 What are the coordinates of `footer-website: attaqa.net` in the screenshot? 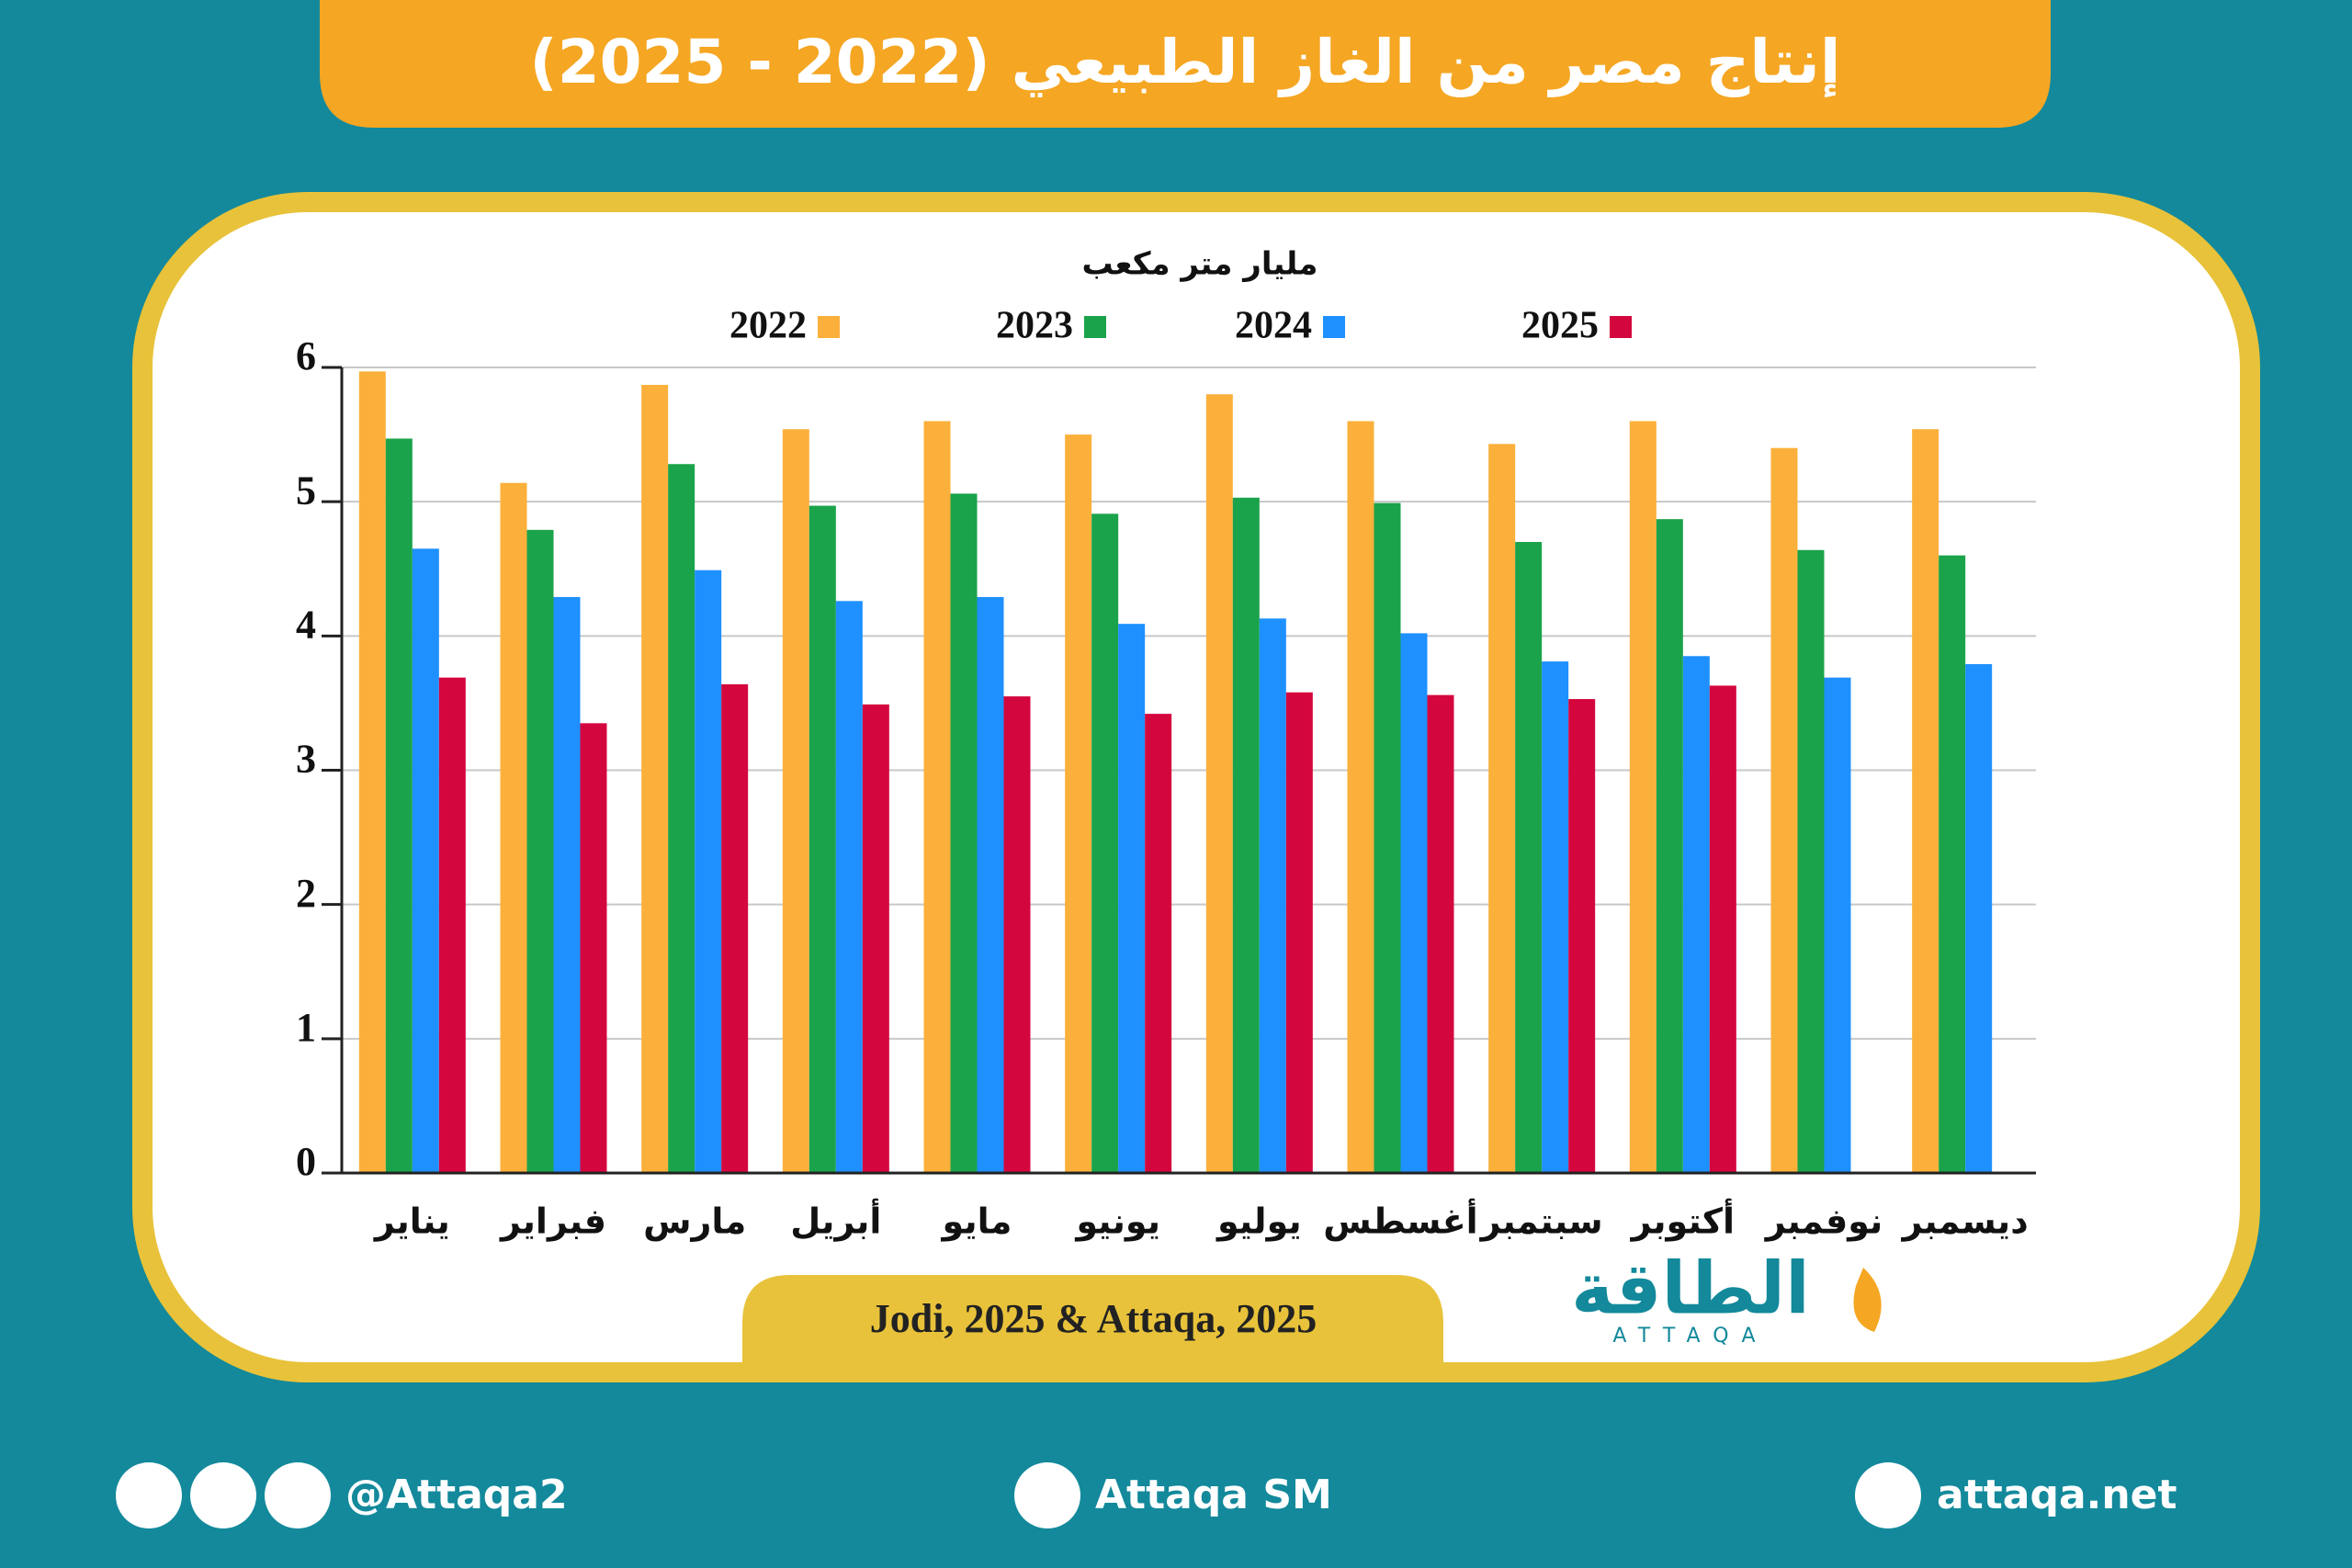 It's located at (2057, 1495).